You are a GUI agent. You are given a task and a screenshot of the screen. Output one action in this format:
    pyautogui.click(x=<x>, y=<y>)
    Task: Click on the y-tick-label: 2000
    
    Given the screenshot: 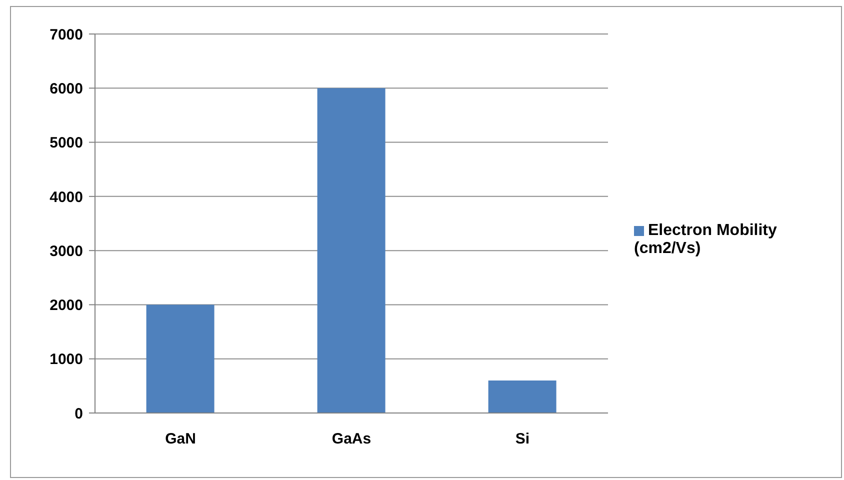 What is the action you would take?
    pyautogui.click(x=66, y=305)
    